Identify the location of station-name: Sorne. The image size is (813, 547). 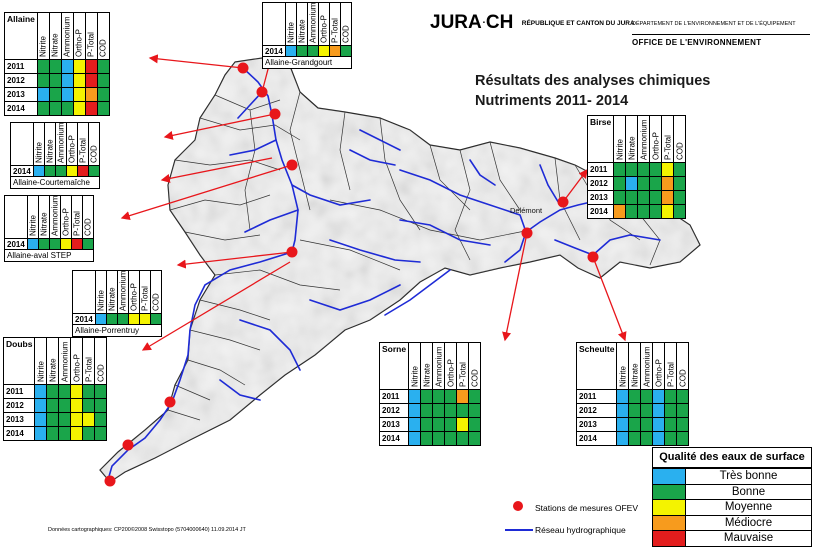
(394, 366).